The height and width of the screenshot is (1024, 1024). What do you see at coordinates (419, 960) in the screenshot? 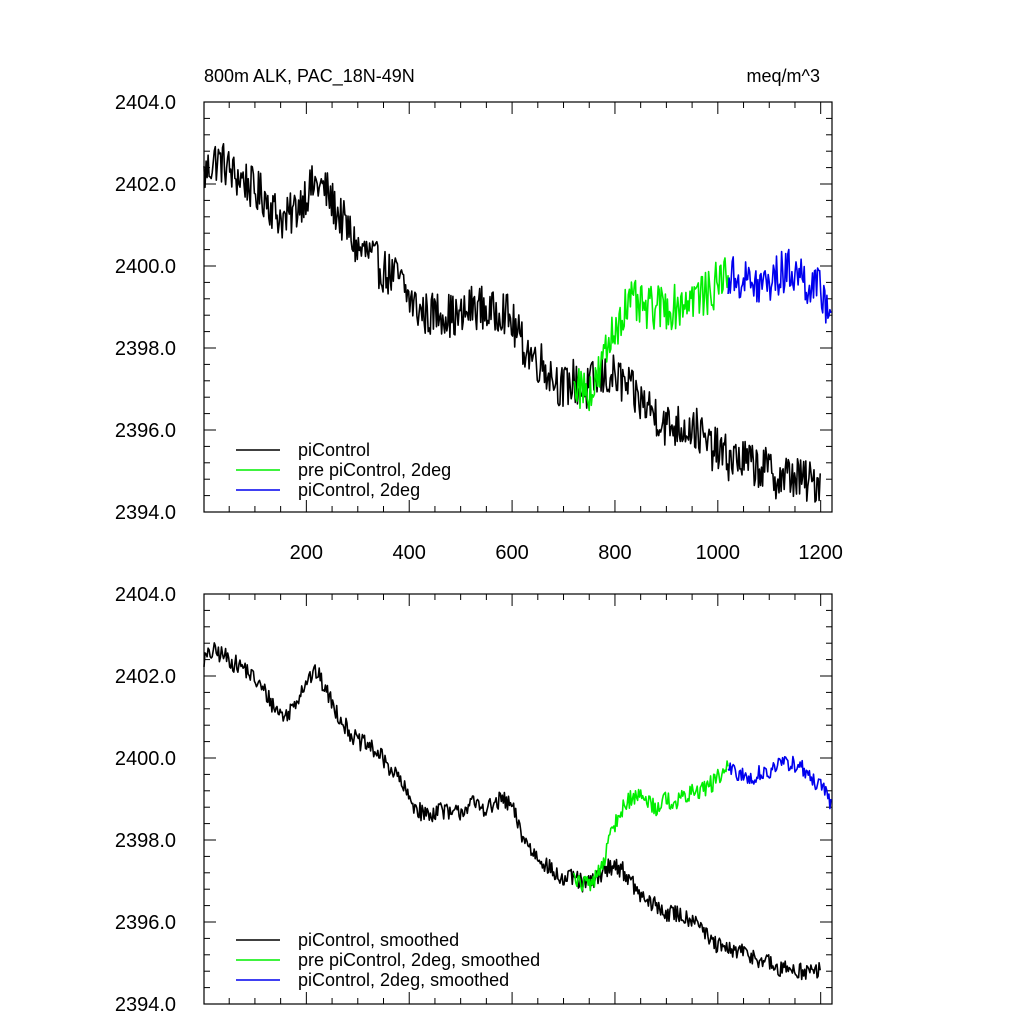
I see `legend-label: pre piControl, 2deg, smoothed` at bounding box center [419, 960].